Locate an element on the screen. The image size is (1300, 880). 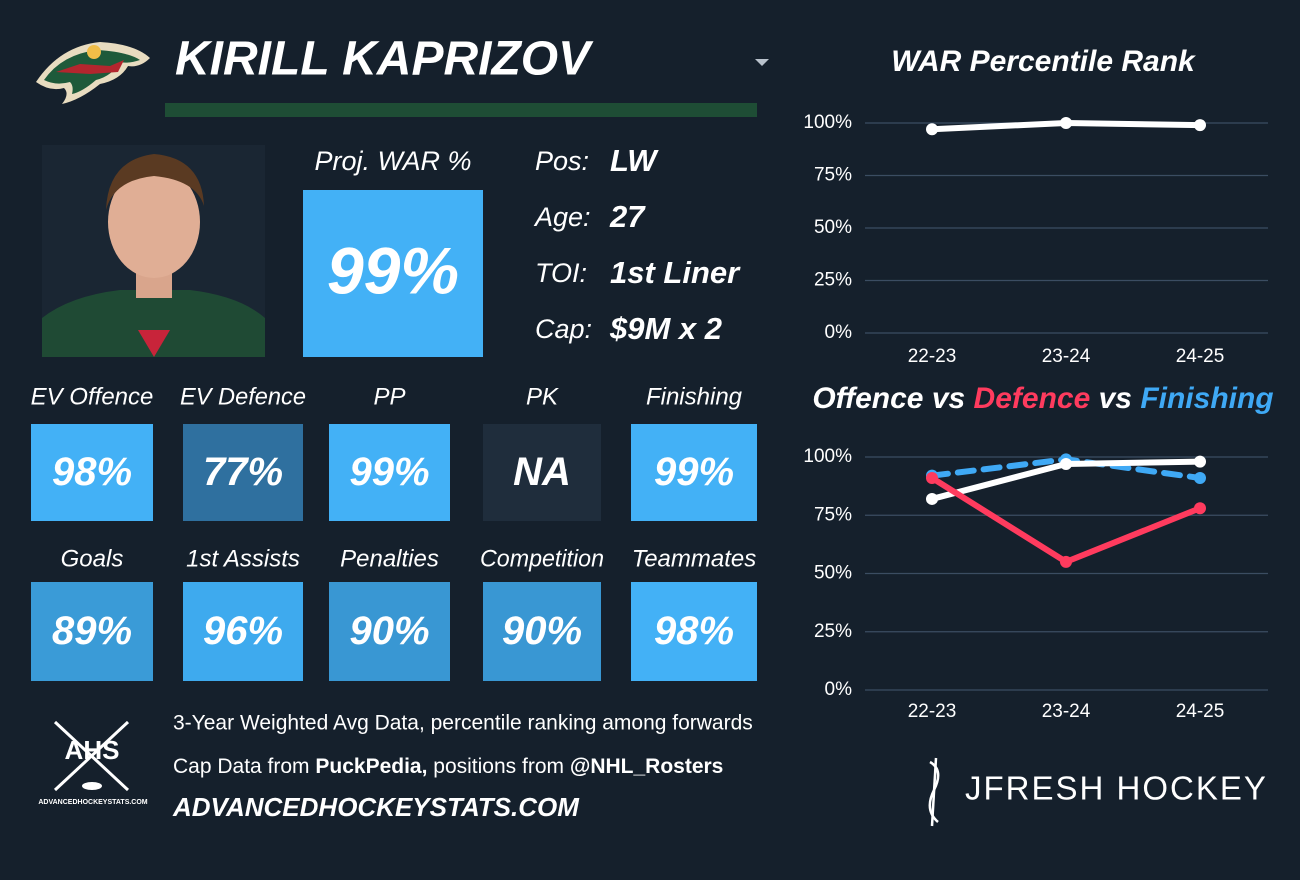
info-label: Pos: is located at coordinates (562, 161).